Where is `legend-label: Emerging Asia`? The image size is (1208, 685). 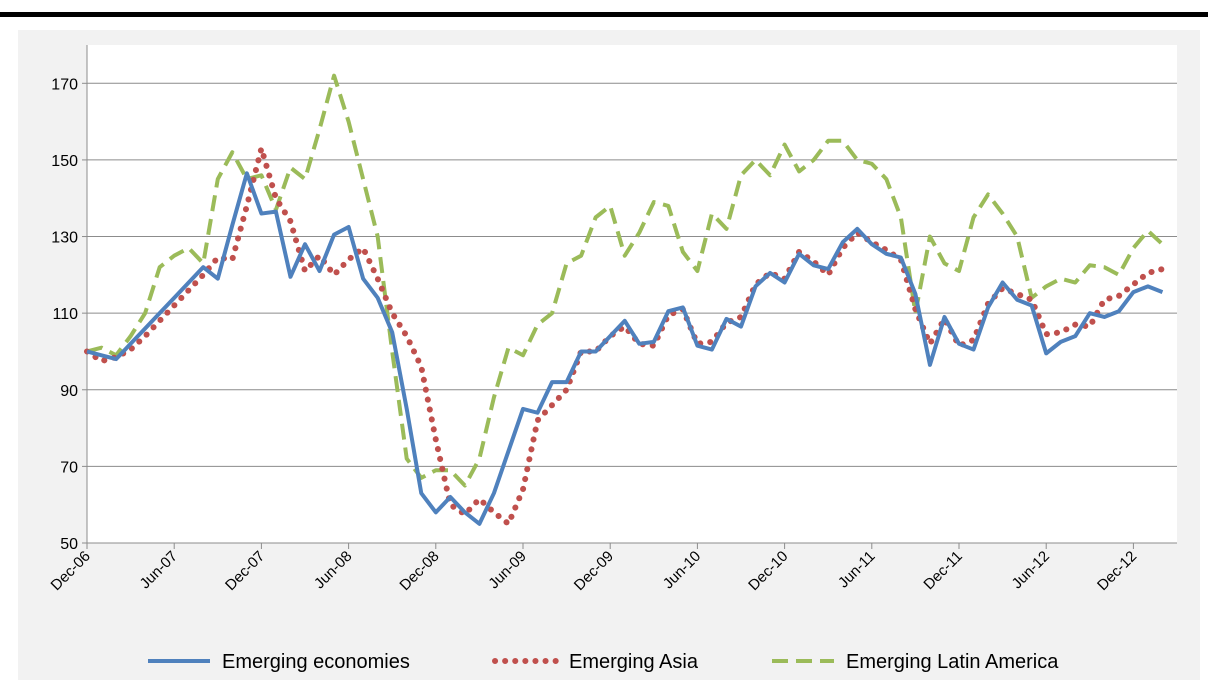 legend-label: Emerging Asia is located at coordinates (634, 662).